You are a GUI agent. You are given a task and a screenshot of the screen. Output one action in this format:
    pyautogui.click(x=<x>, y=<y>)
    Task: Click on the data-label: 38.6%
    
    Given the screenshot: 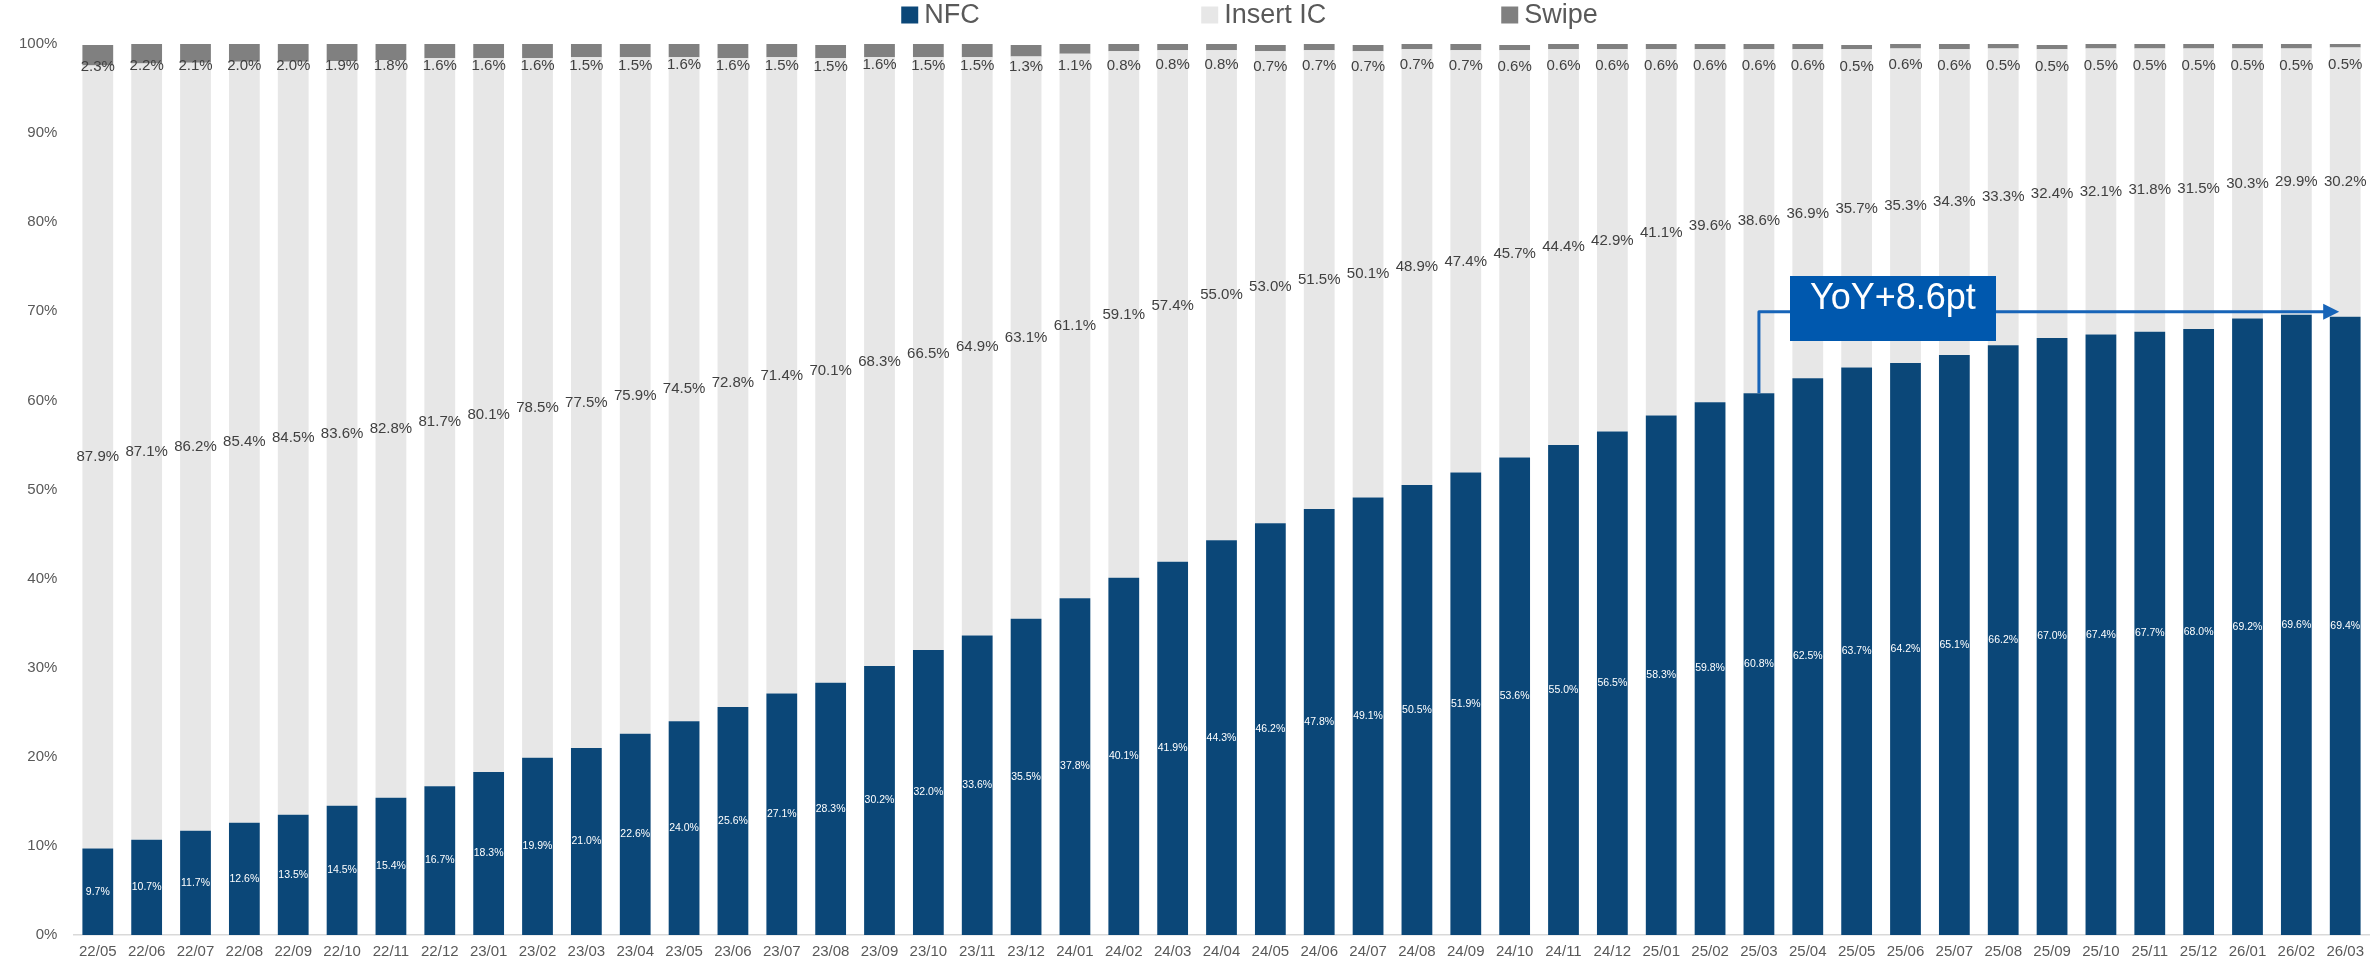 What is the action you would take?
    pyautogui.click(x=1759, y=220)
    